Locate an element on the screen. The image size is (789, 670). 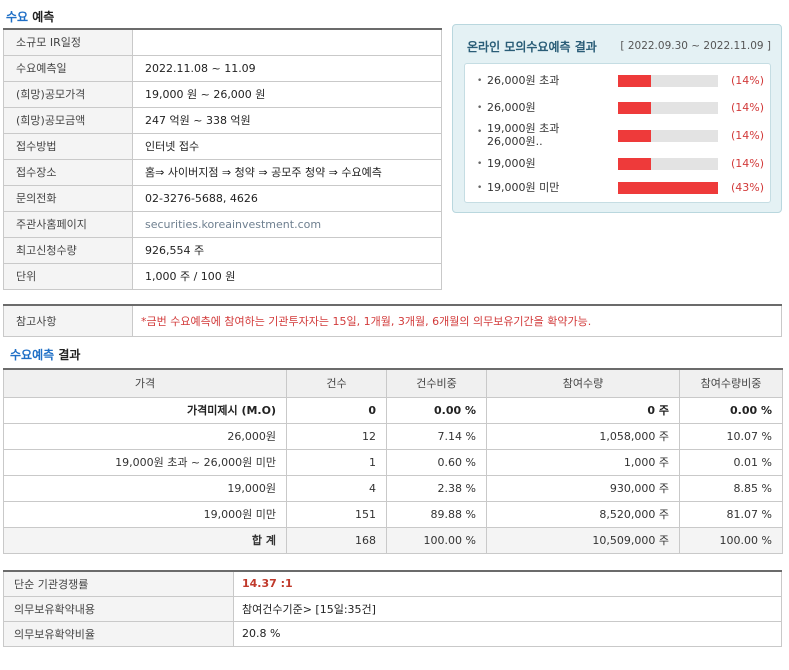
online-item: • 26,000원 (14%) is located at coordinates (617, 108).